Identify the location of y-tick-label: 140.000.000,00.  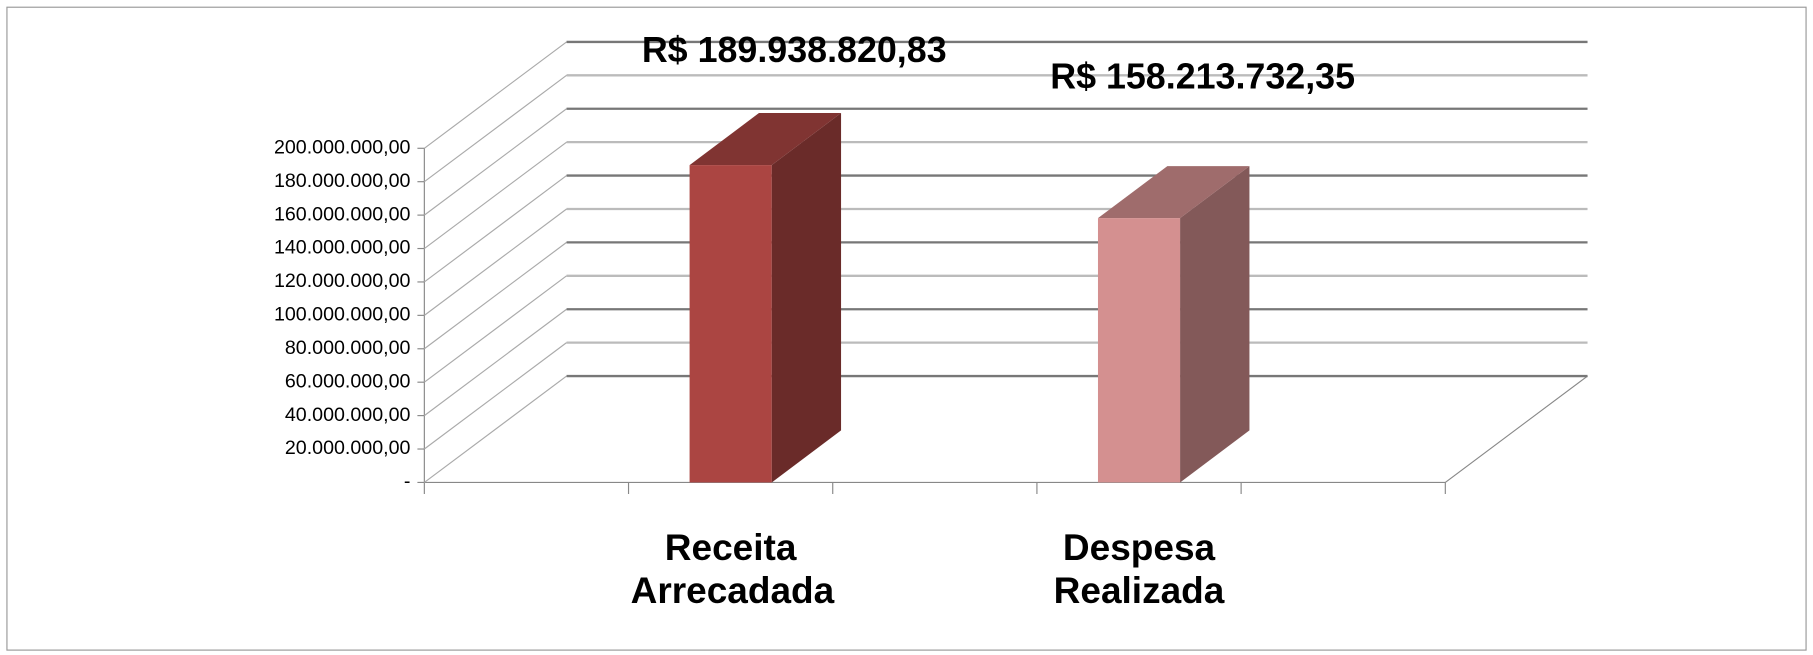
(342, 248).